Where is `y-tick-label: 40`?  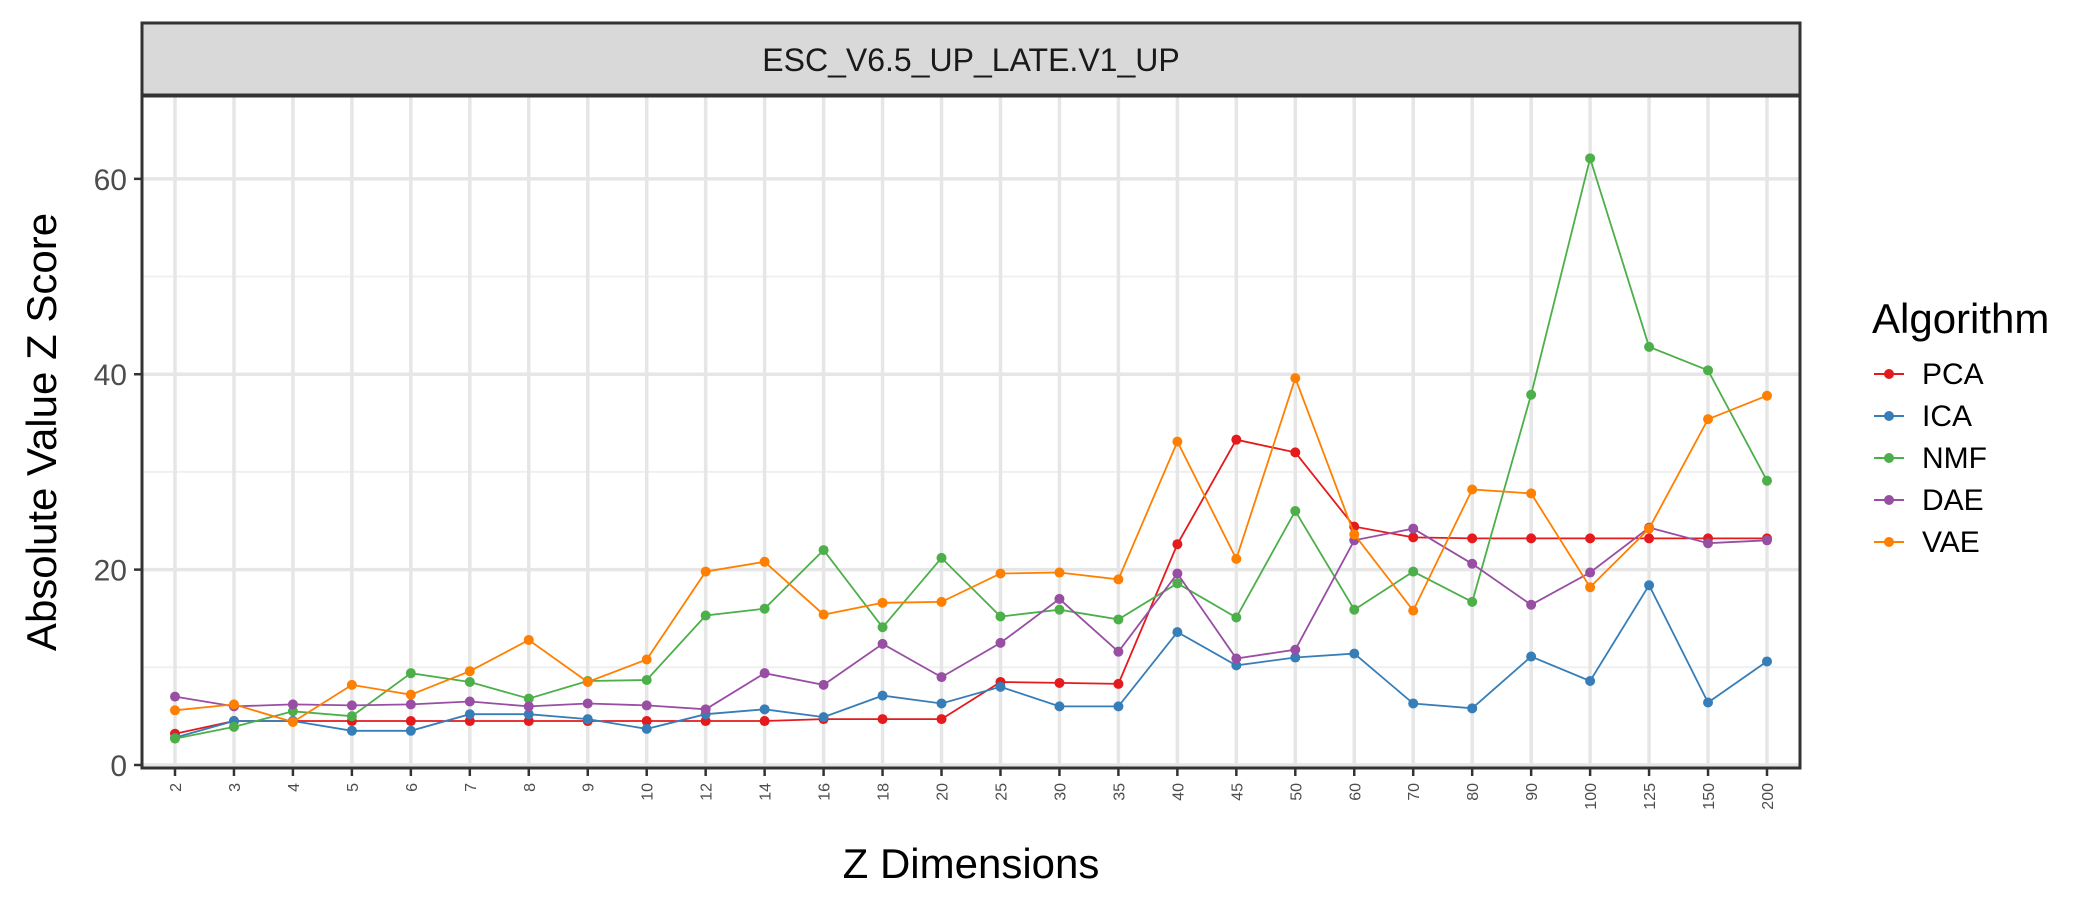
y-tick-label: 40 is located at coordinates (110, 375).